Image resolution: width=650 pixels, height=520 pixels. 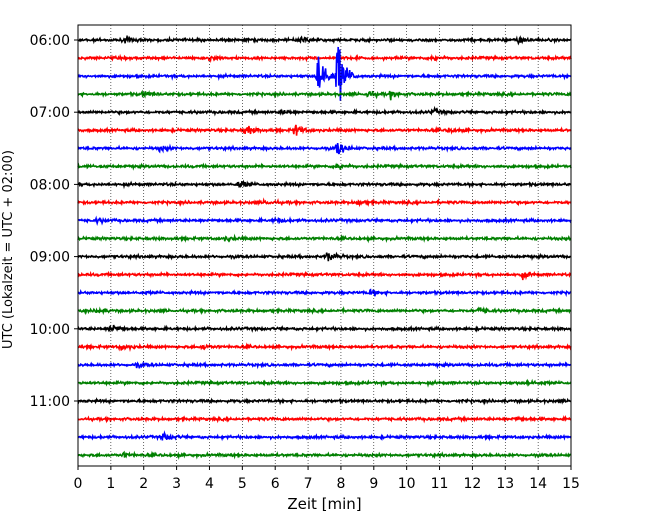 I want to click on y-axis-label: UTC (Lokalzeit = UTC + 02:00), so click(x=8, y=249).